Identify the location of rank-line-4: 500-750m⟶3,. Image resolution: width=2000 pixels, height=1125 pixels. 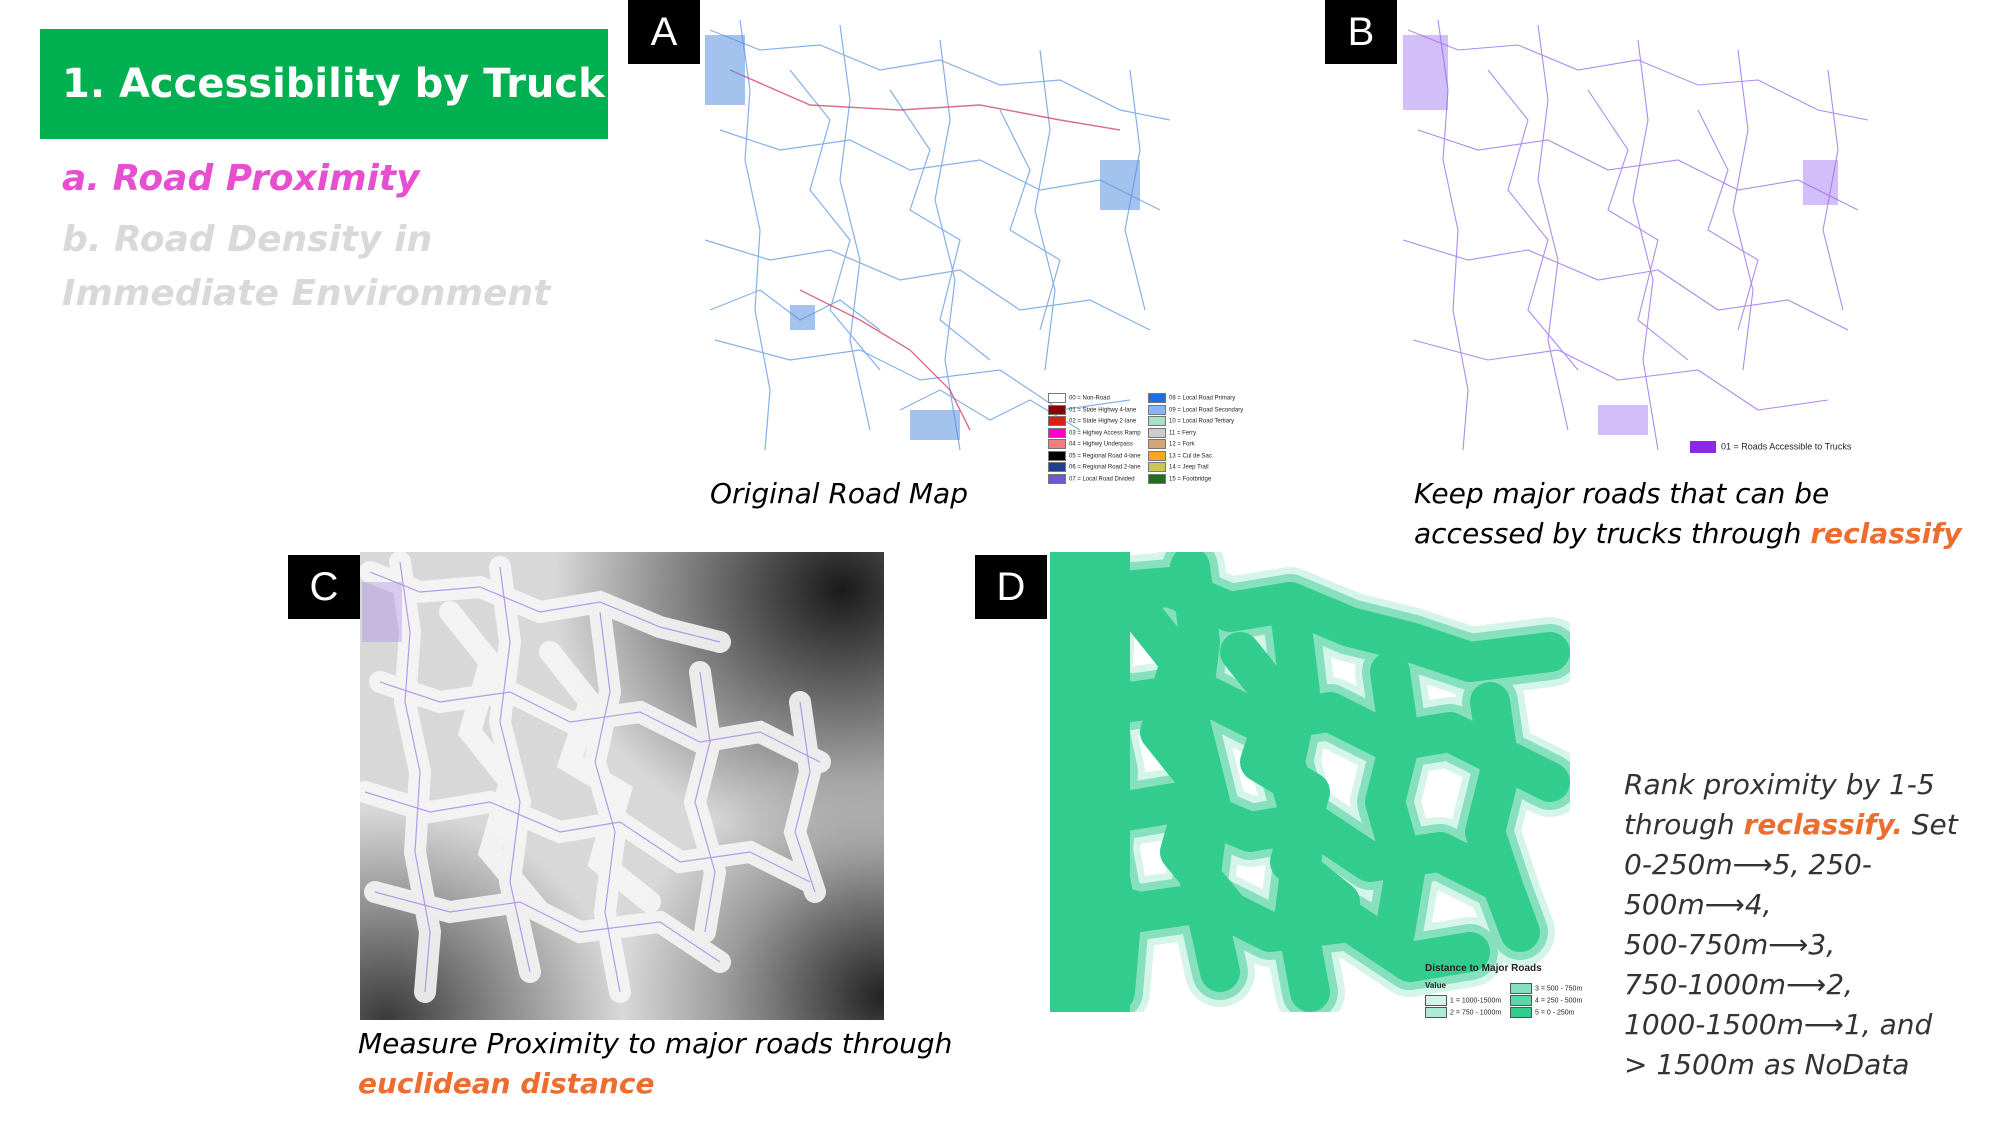
(1730, 944).